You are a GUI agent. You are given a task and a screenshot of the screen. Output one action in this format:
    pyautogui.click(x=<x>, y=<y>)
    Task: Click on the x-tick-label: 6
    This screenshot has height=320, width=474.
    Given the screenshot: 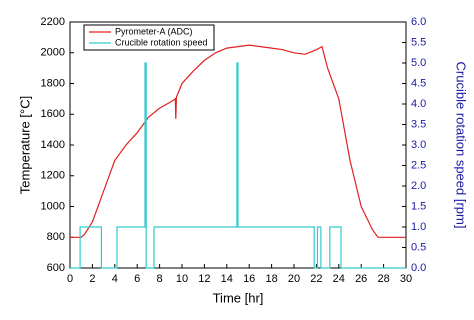 What is the action you would take?
    pyautogui.click(x=137, y=279)
    